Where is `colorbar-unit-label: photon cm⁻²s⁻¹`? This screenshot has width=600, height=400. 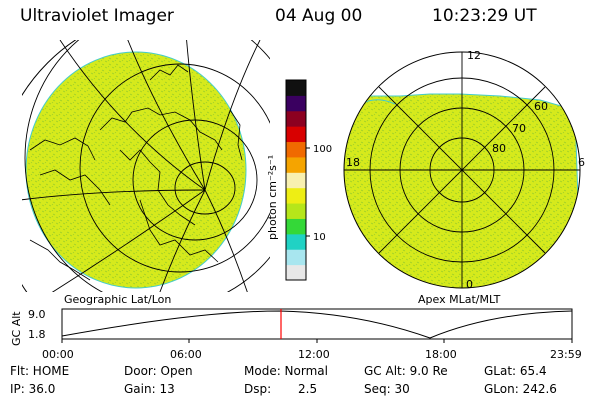
colorbar-unit-label: photon cm⁻²s⁻¹ is located at coordinates (272, 197).